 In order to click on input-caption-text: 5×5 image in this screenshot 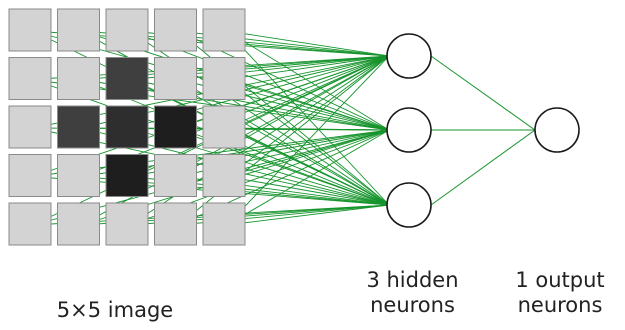, I will do `click(115, 310)`.